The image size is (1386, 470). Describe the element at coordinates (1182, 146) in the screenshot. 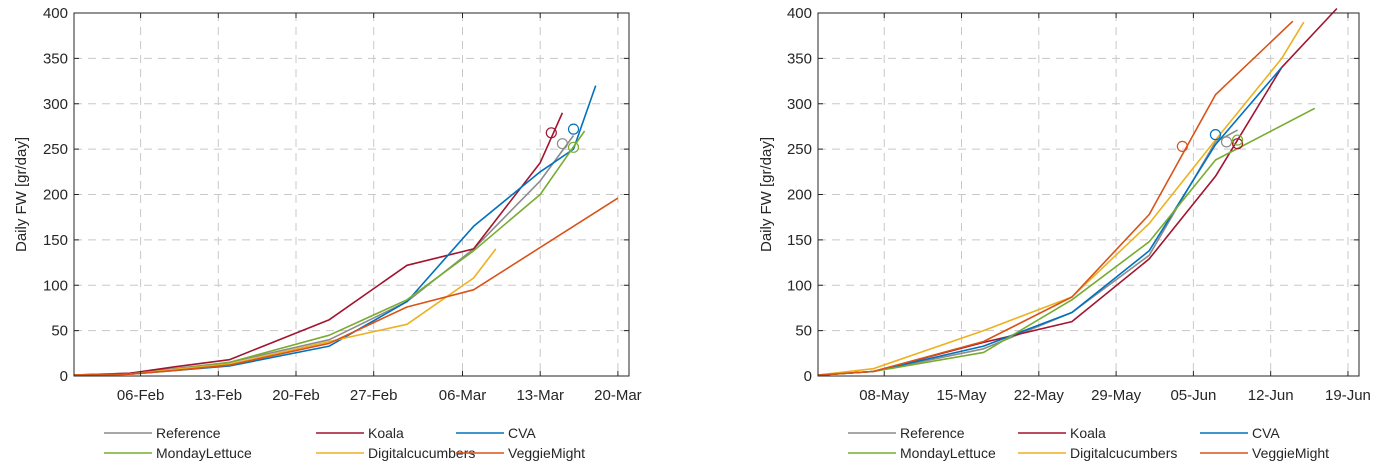

I see `series-marker-veggiemight` at that location.